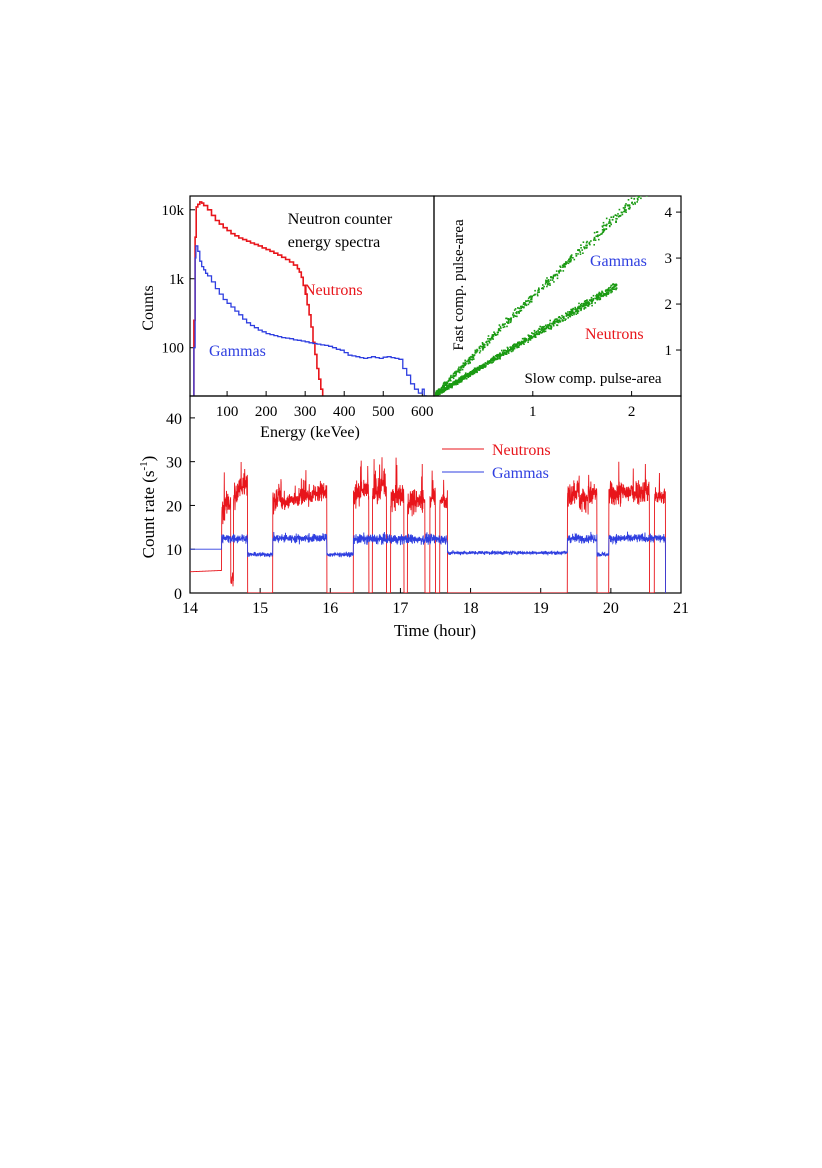 Image resolution: width=822 pixels, height=1168 pixels. I want to click on legend-neutrons-text: Neutrons, so click(521, 450).